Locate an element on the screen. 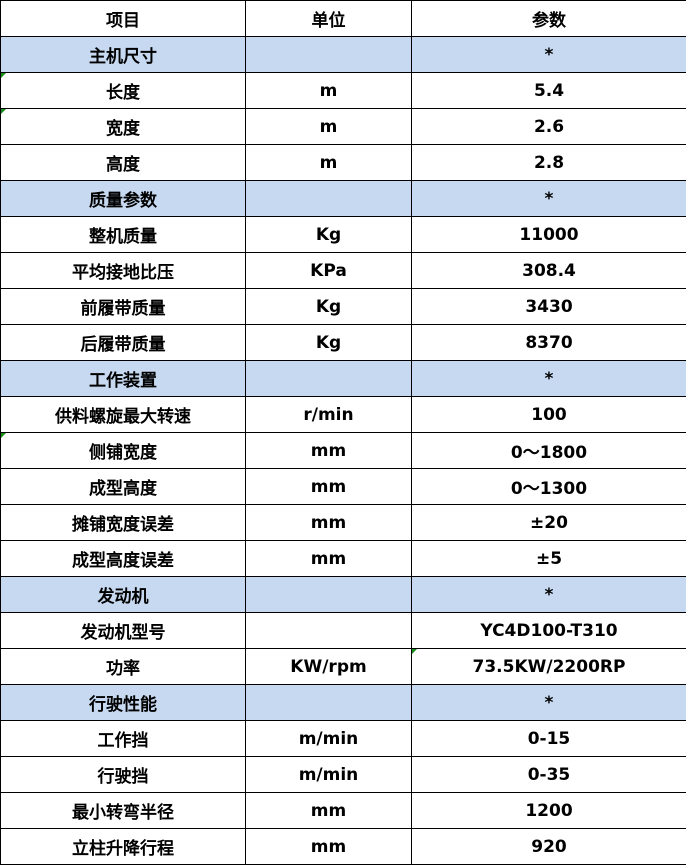 This screenshot has height=865, width=686. cell-value: ±20 is located at coordinates (548, 522).